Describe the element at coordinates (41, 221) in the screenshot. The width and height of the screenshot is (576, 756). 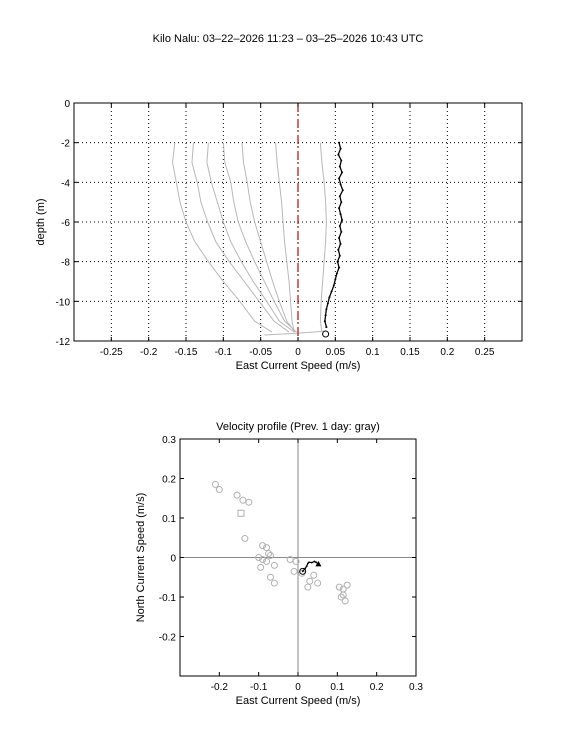
I see `y-axis-label: depth (m)` at that location.